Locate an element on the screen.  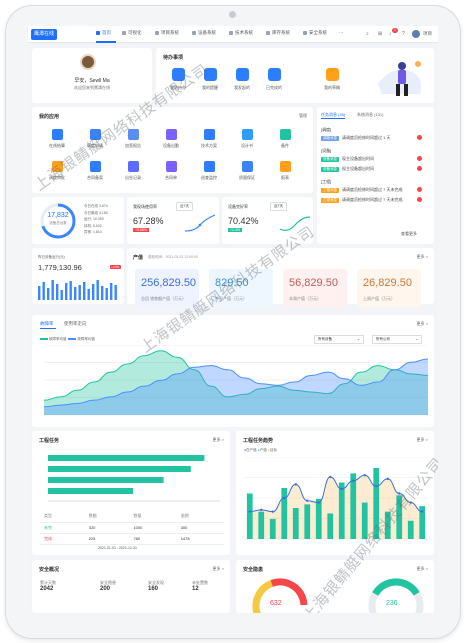
app-item: 合同单 is located at coordinates (171, 171).